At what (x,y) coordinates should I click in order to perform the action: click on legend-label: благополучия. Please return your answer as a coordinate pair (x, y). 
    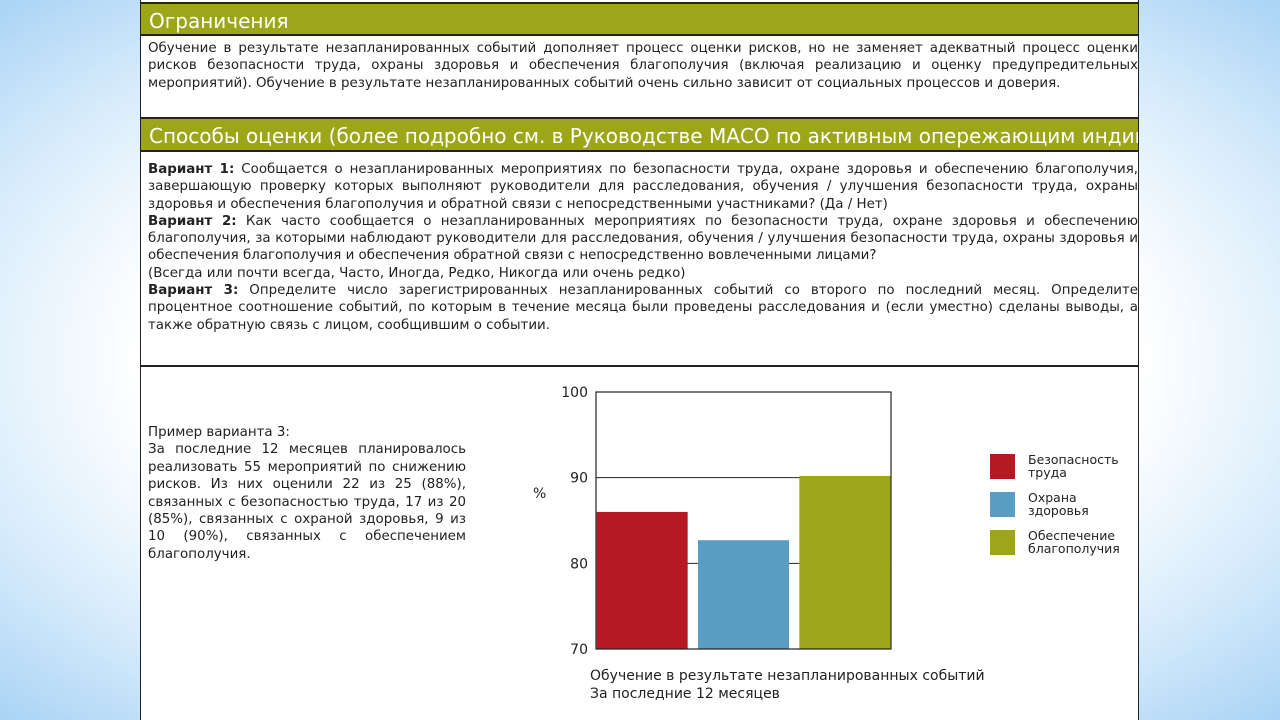
    Looking at the image, I should click on (1074, 548).